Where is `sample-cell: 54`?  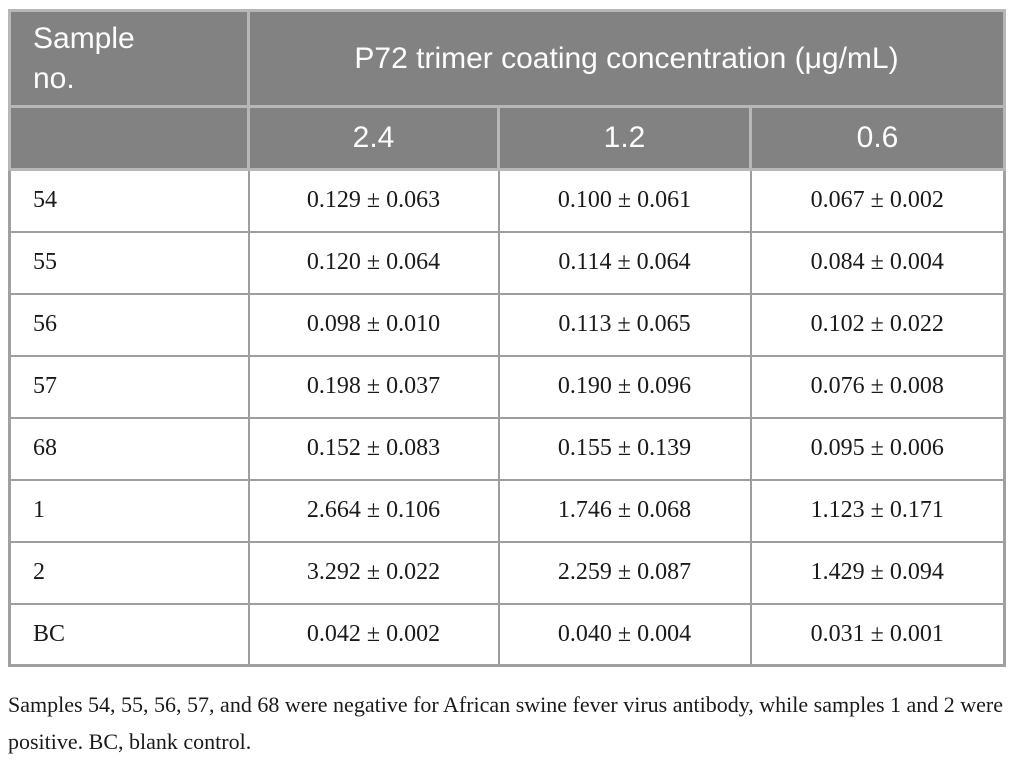 sample-cell: 54 is located at coordinates (129, 200).